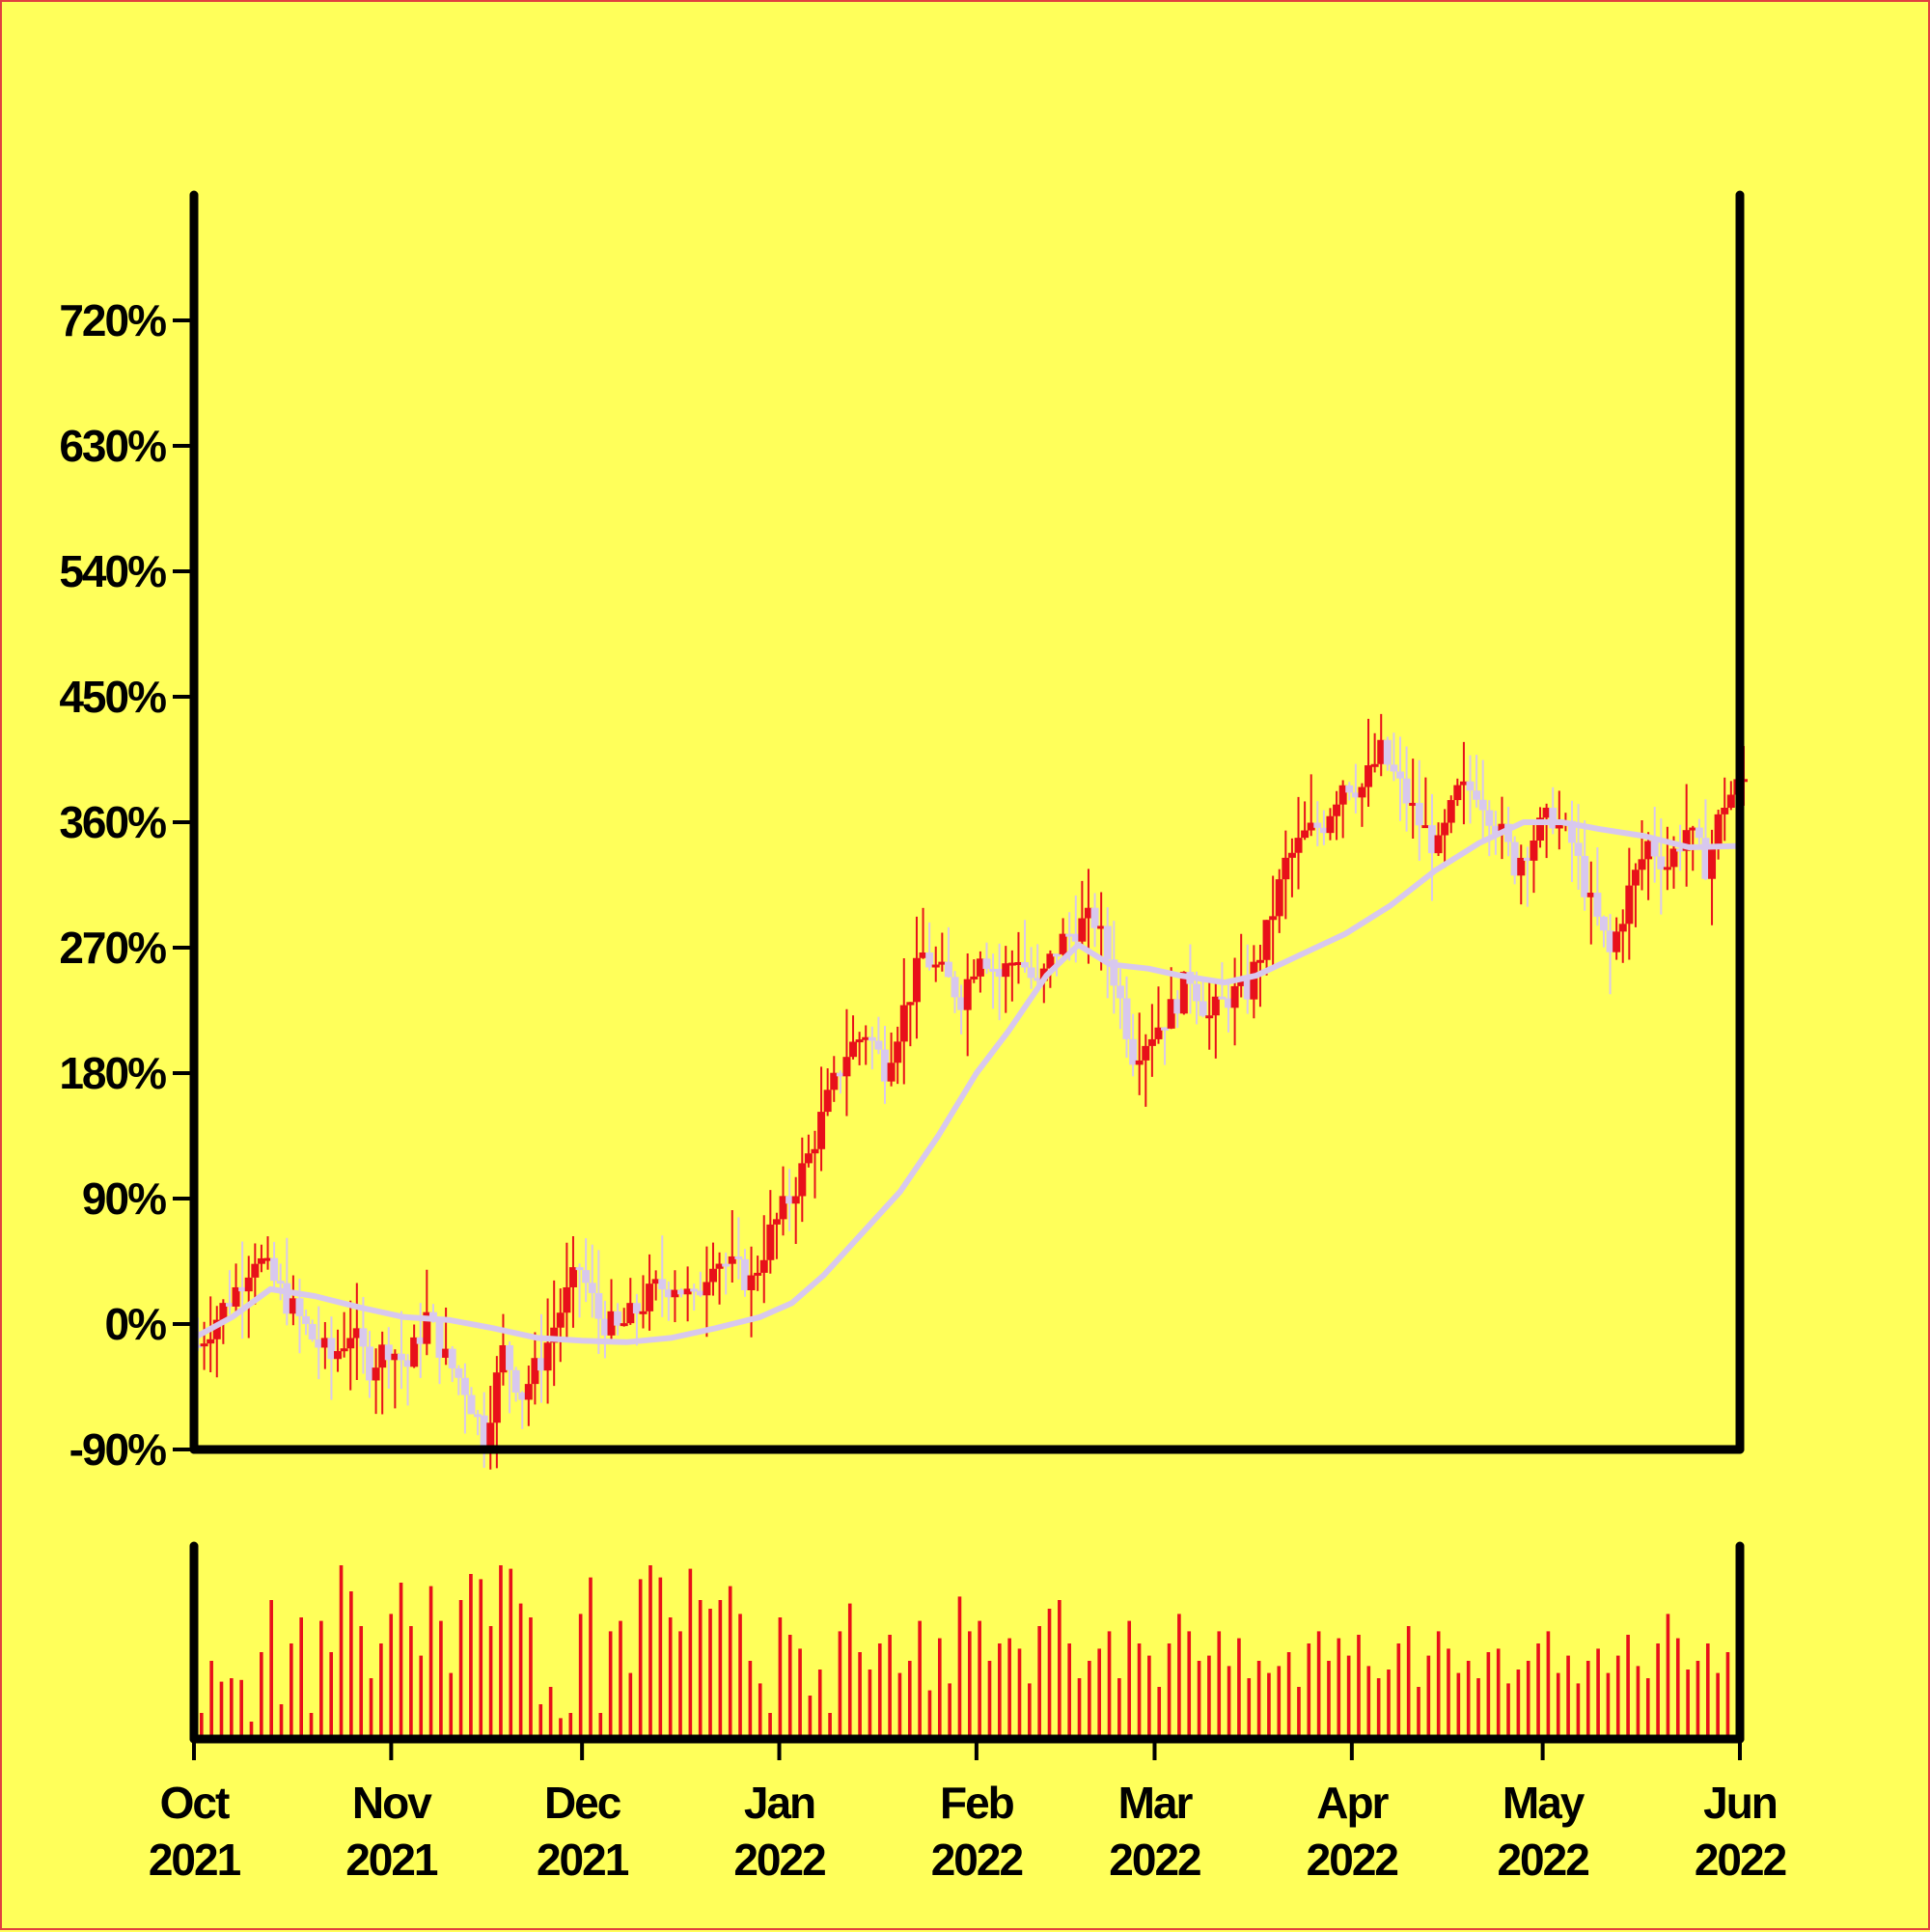  I want to click on y-tick-label: -90%, so click(117, 1449).